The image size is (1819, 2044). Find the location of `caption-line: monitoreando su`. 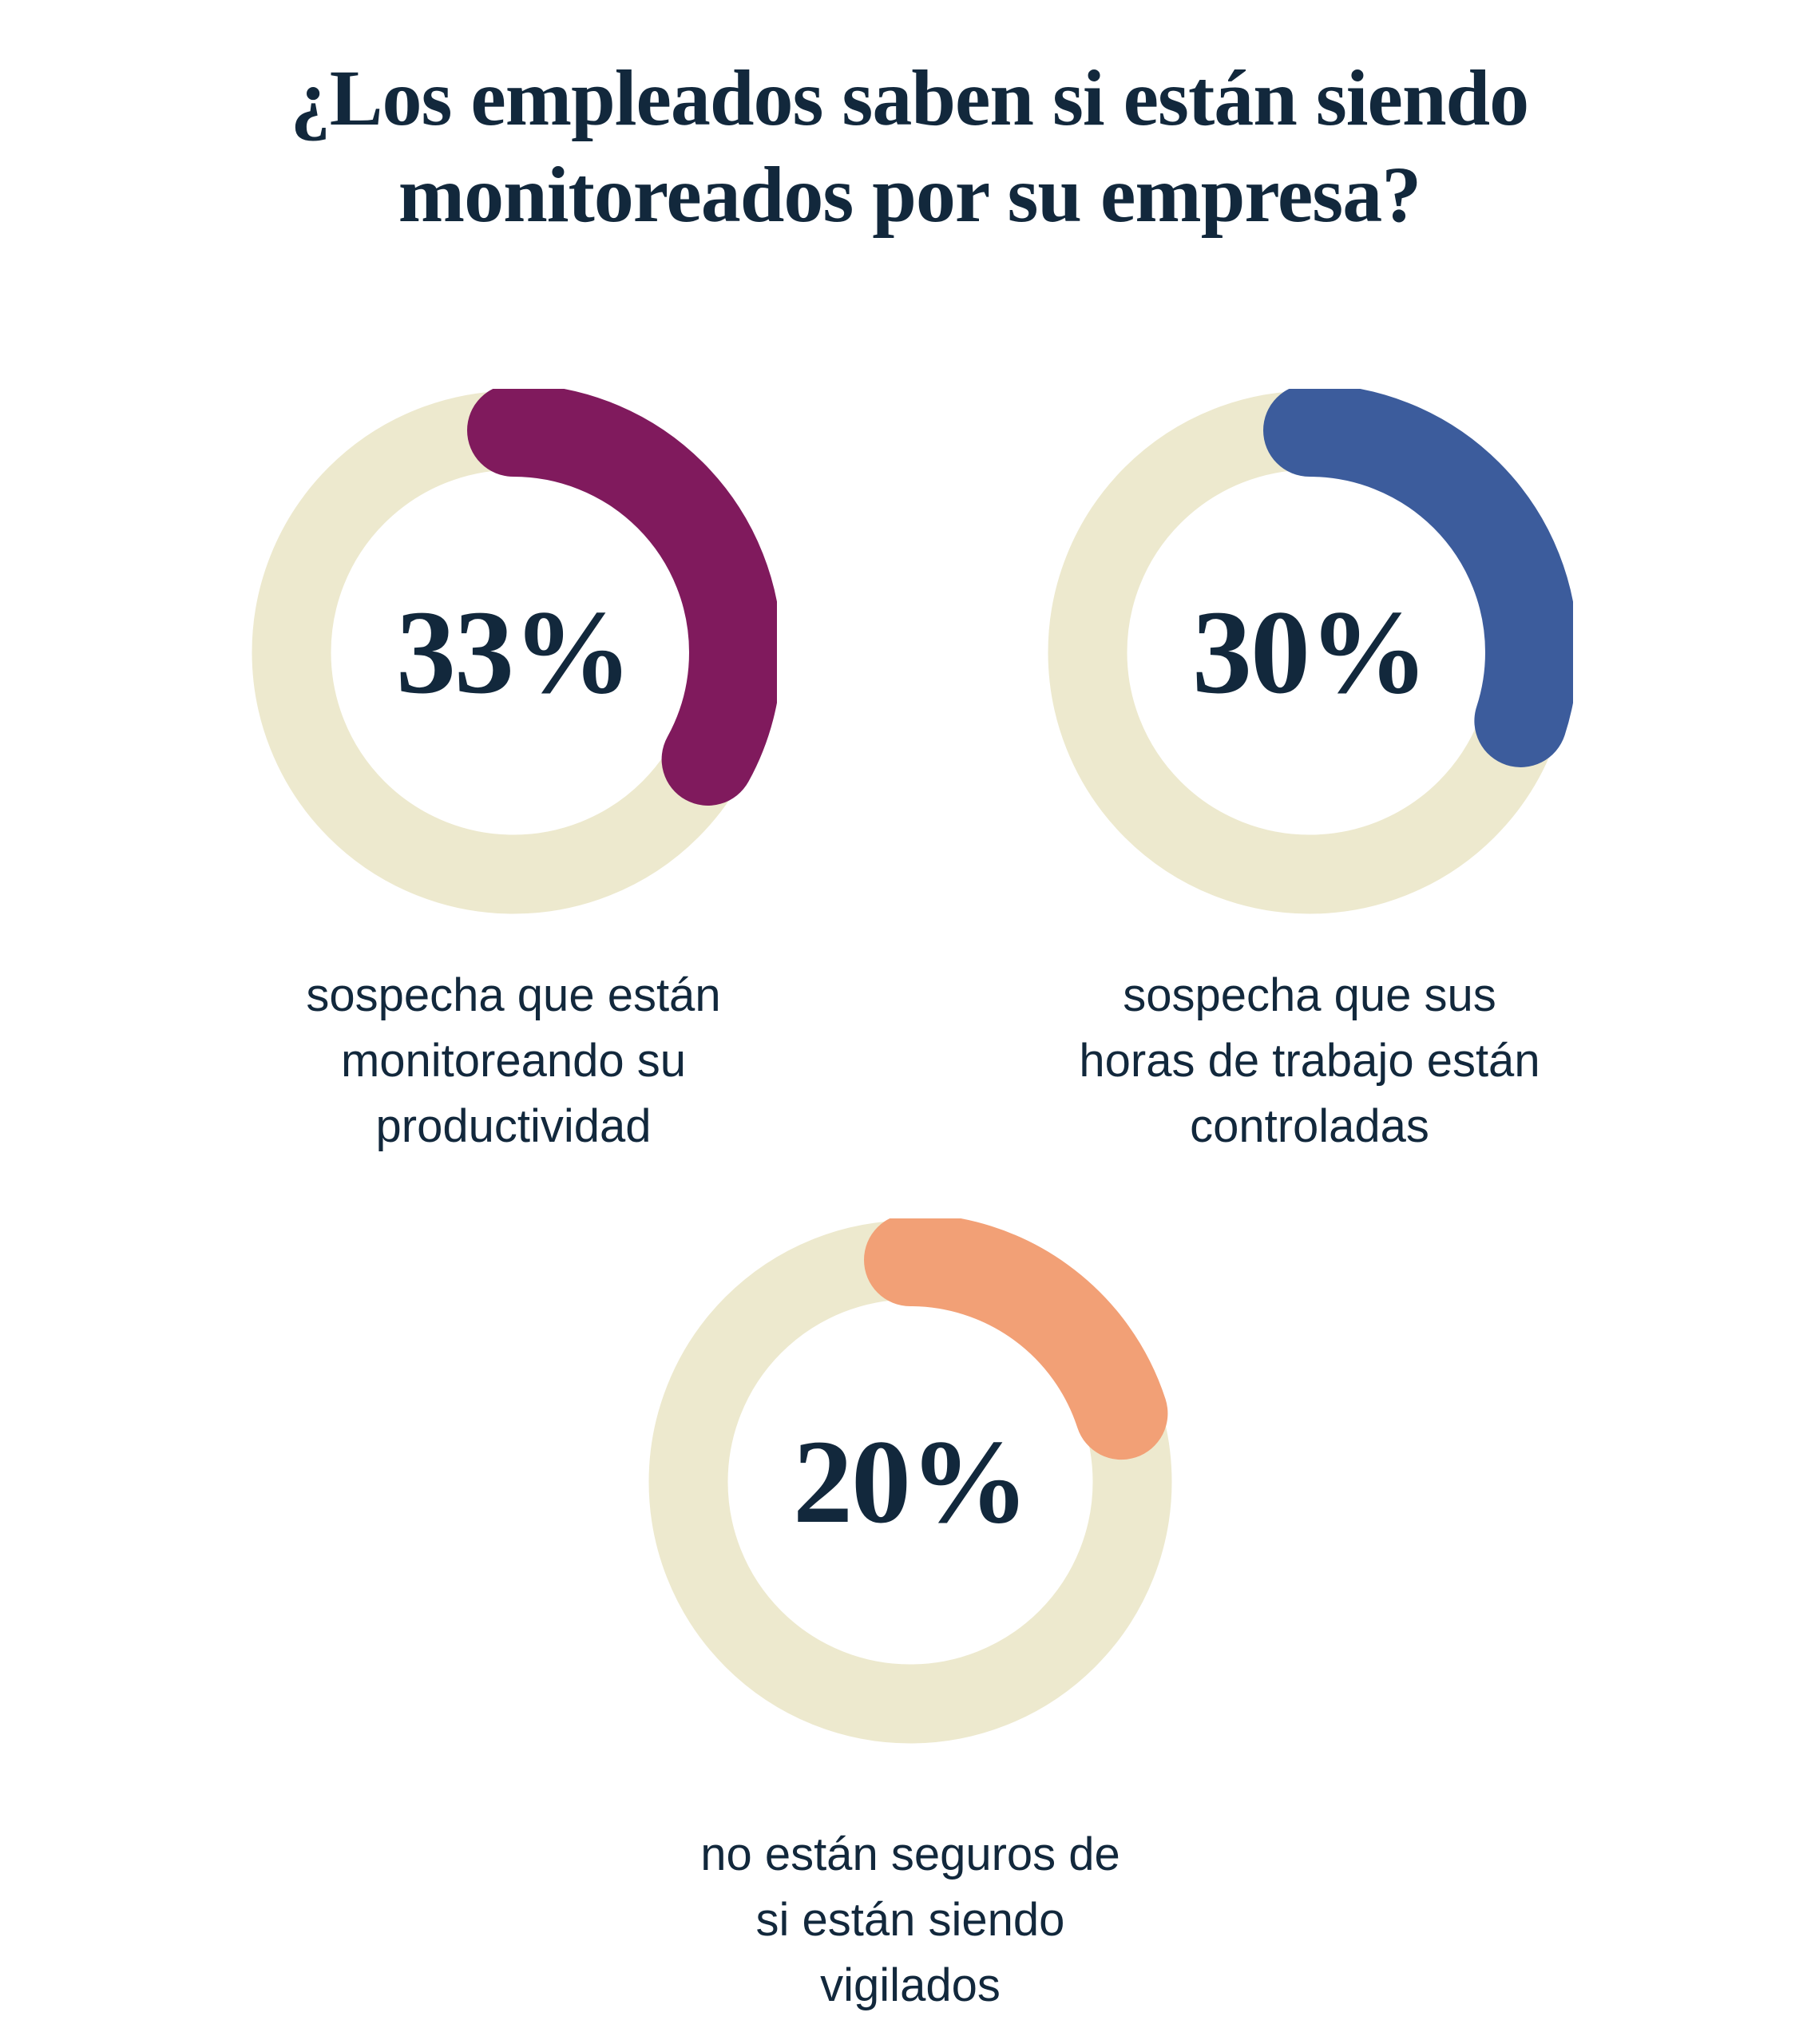

caption-line: monitoreando su is located at coordinates (513, 1061).